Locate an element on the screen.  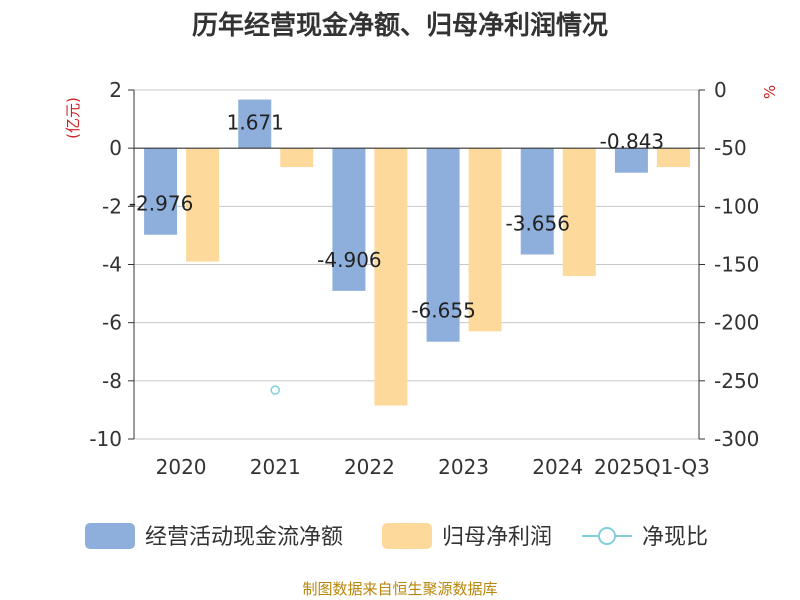
left-tick-label: -6 is located at coordinates (112, 323).